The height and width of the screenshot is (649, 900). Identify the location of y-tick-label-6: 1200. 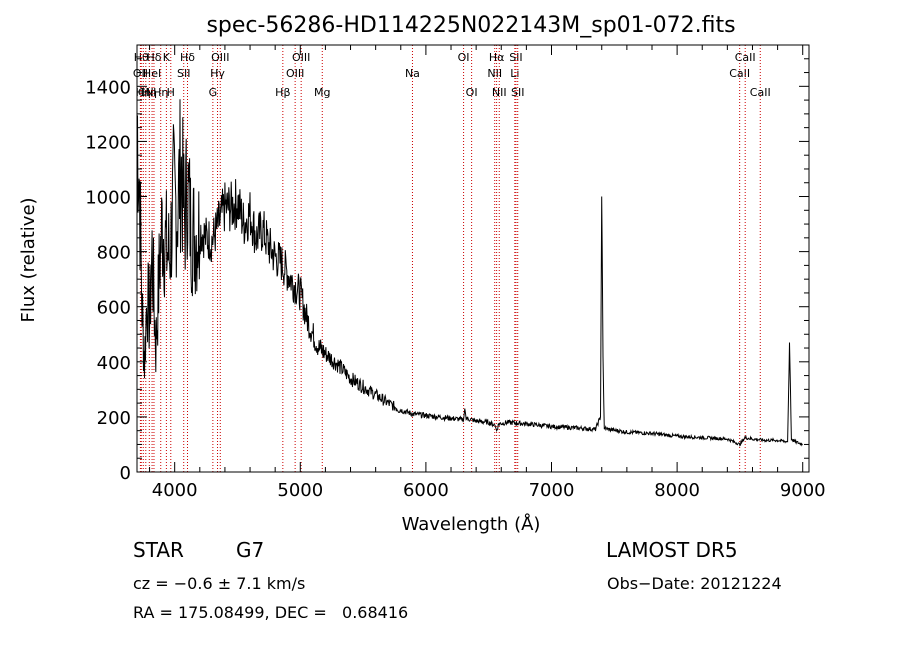
(108, 142).